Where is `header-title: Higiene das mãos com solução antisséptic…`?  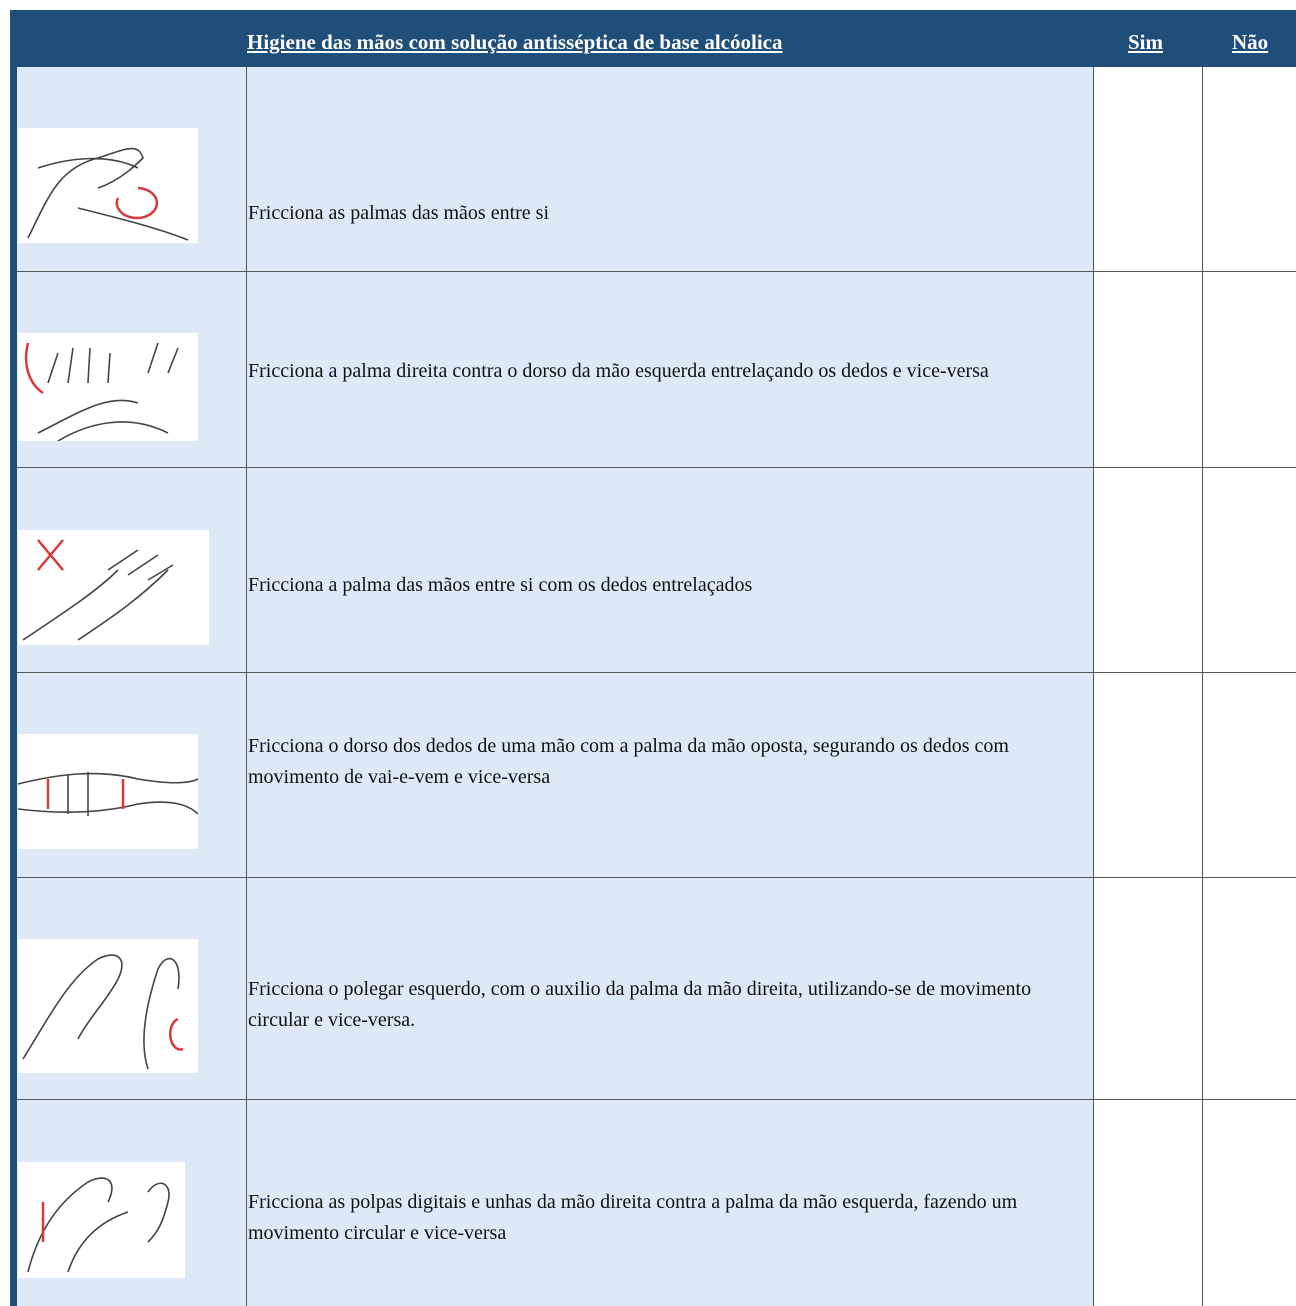 header-title: Higiene das mãos com solução antisséptic… is located at coordinates (515, 42).